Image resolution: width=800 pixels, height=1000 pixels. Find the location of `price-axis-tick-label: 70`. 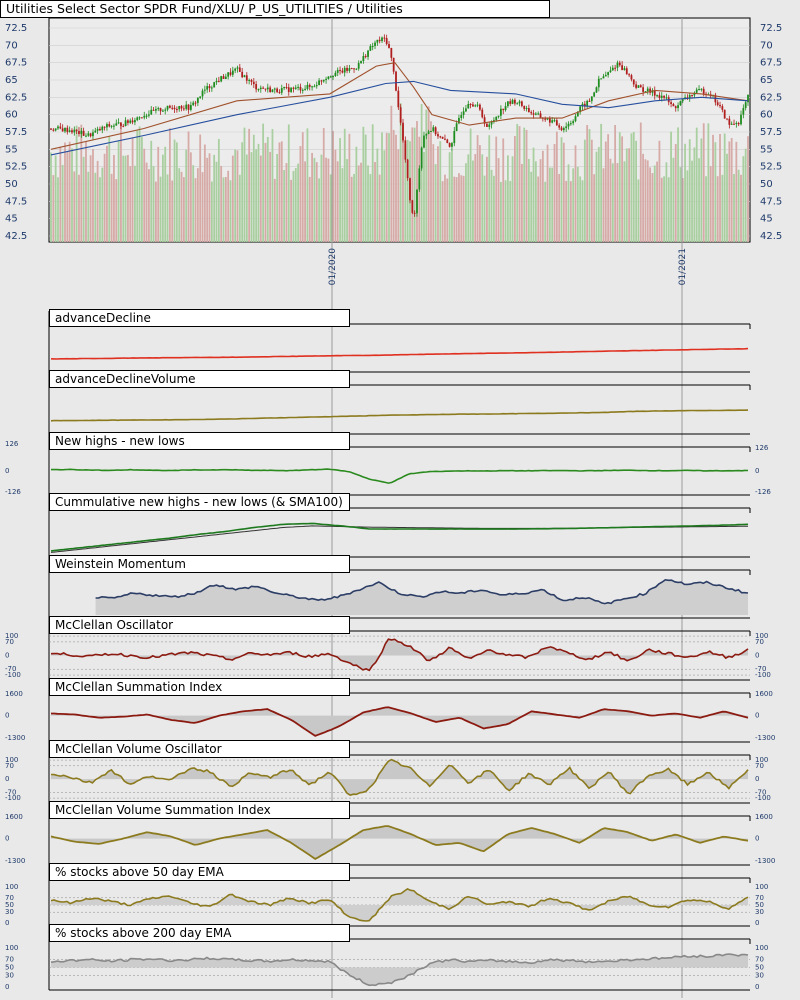

price-axis-tick-label: 70 is located at coordinates (11, 45).